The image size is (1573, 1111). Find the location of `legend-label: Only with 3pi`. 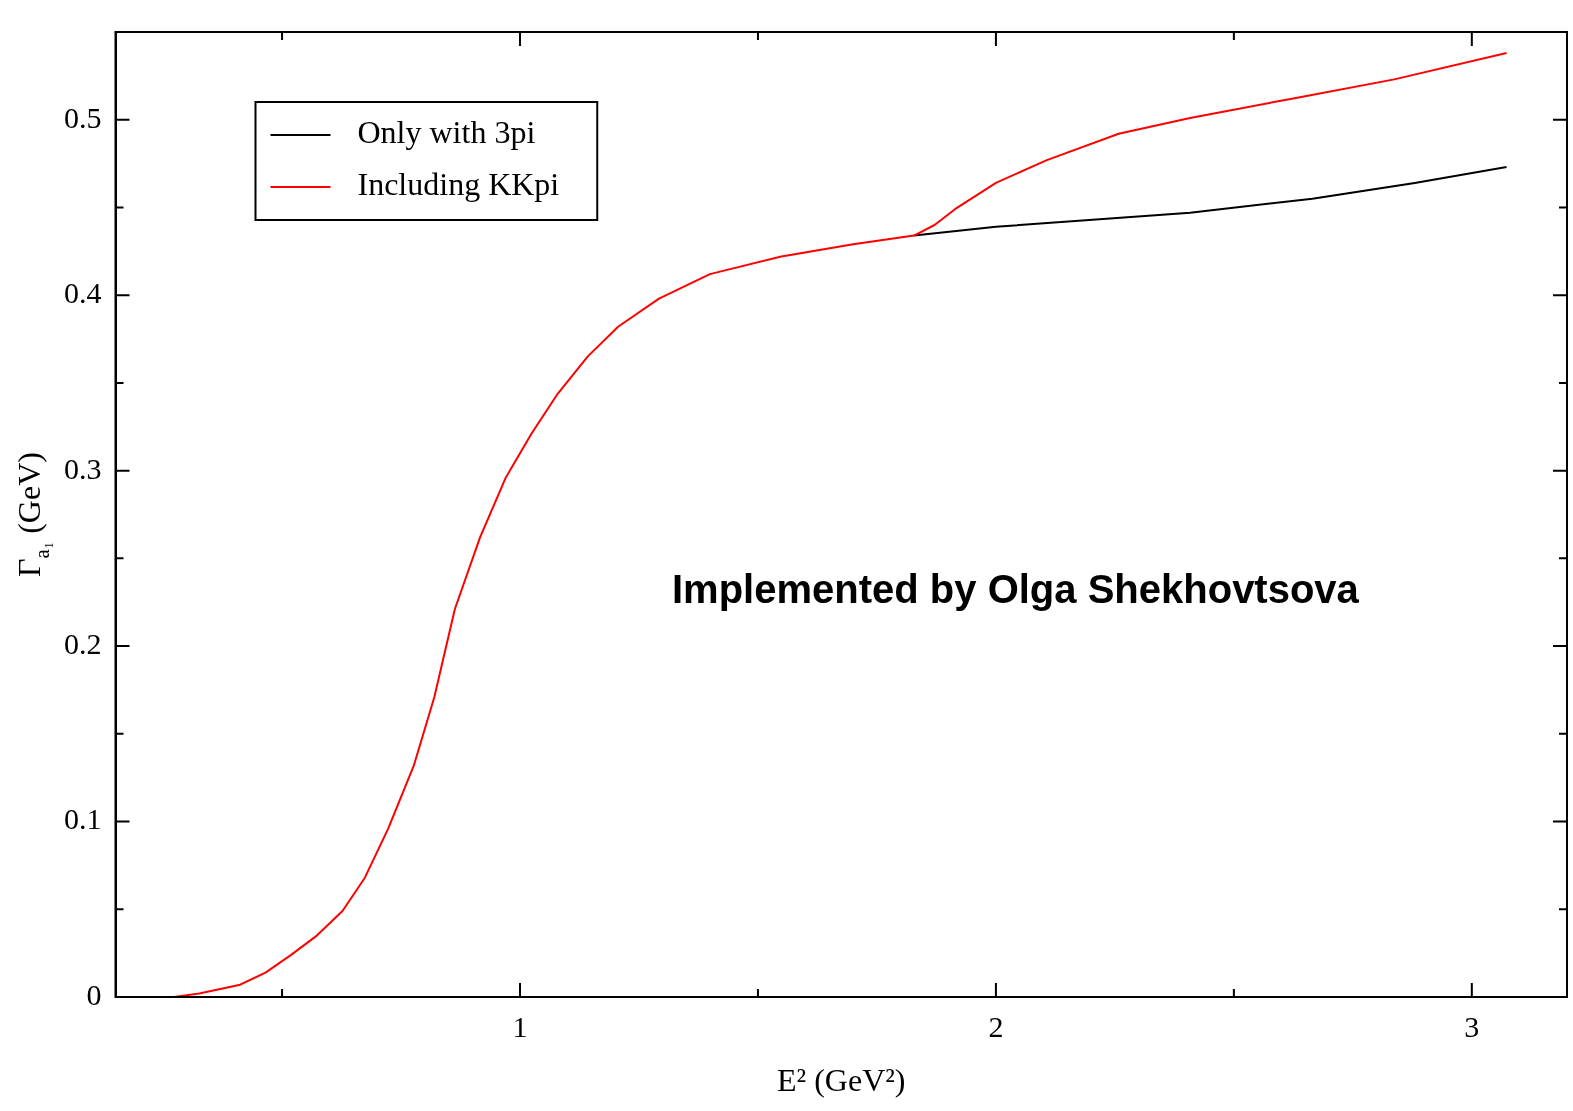

legend-label: Only with 3pi is located at coordinates (446, 132).